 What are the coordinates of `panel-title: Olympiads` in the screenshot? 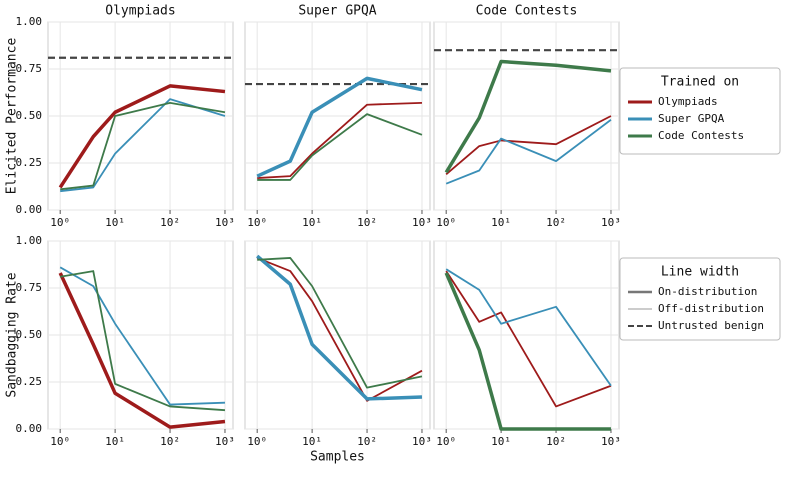 It's located at (140, 11).